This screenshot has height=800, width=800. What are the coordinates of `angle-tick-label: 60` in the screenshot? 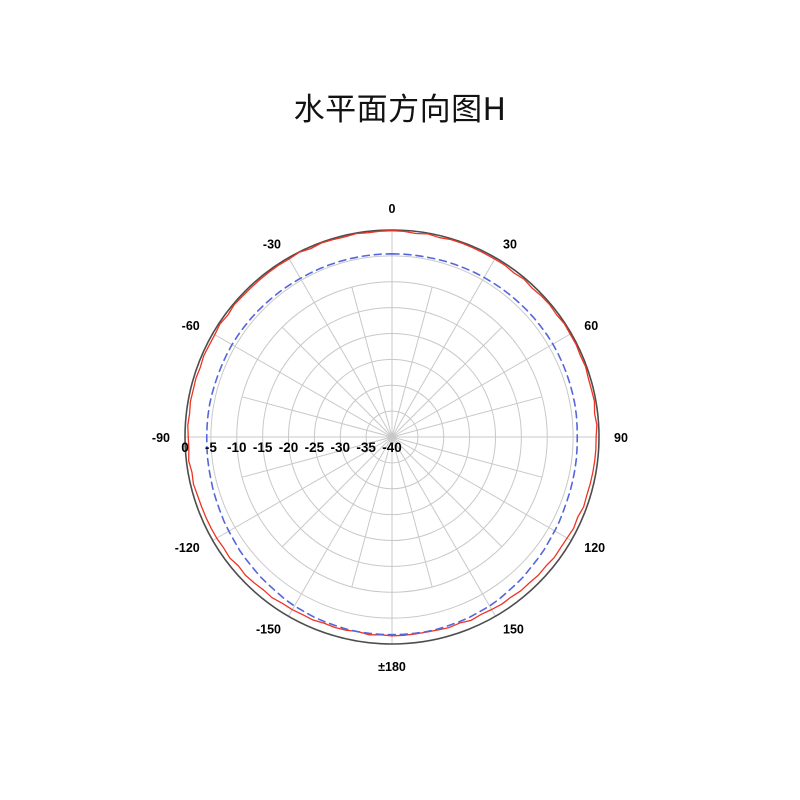 It's located at (591, 326).